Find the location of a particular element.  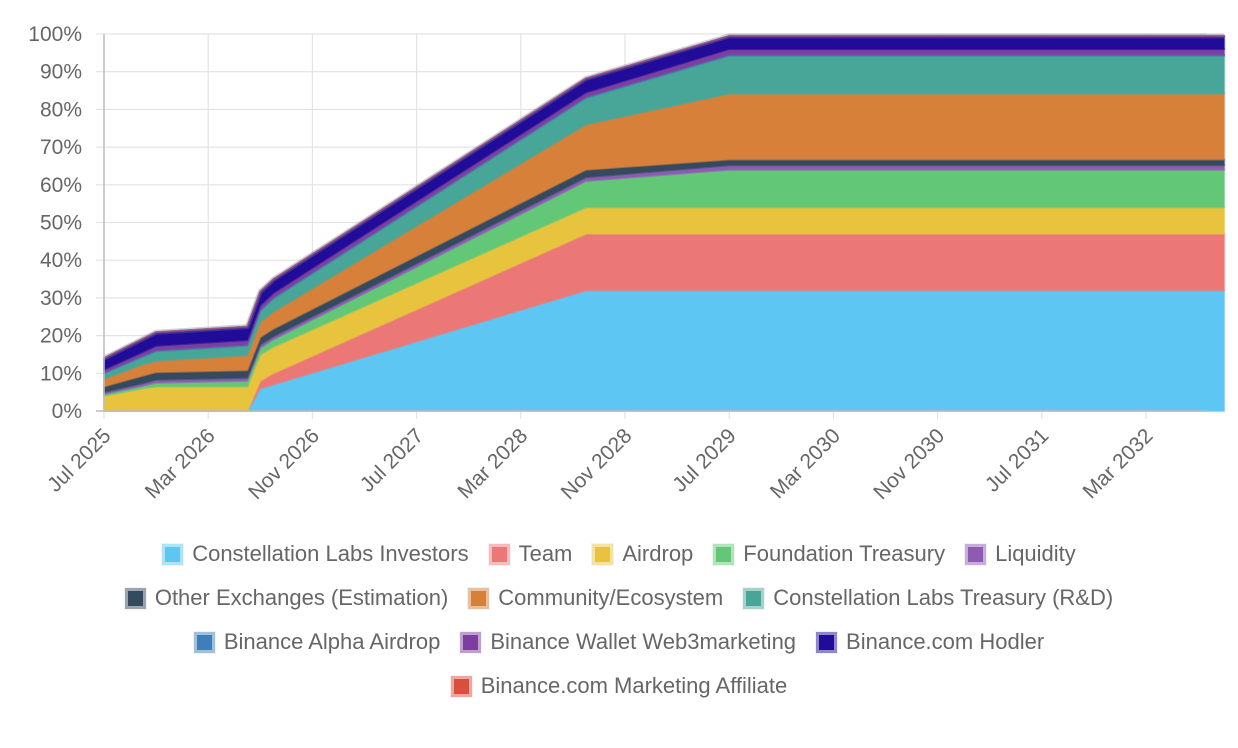

legend-item: Community/Ecosystem is located at coordinates (595, 598).